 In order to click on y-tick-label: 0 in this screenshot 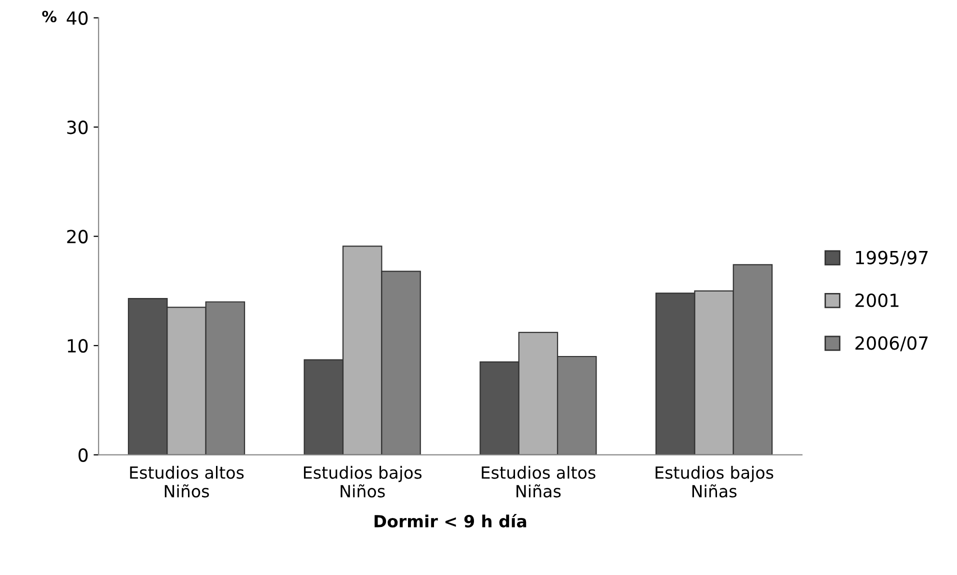, I will do `click(83, 455)`.